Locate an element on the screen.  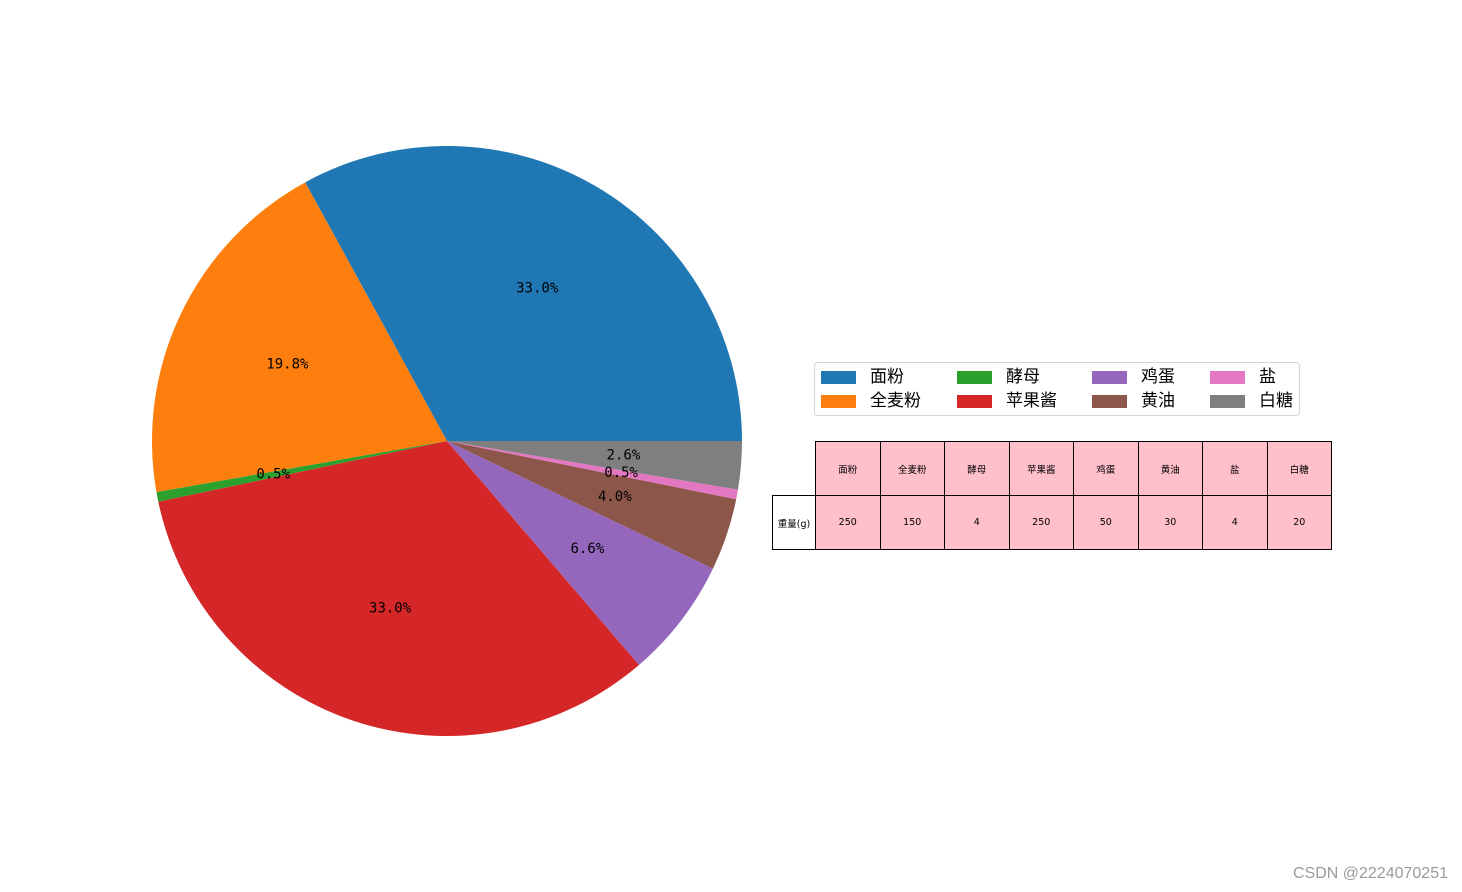
pie-slice-whole-wheat-flour is located at coordinates (299, 337).